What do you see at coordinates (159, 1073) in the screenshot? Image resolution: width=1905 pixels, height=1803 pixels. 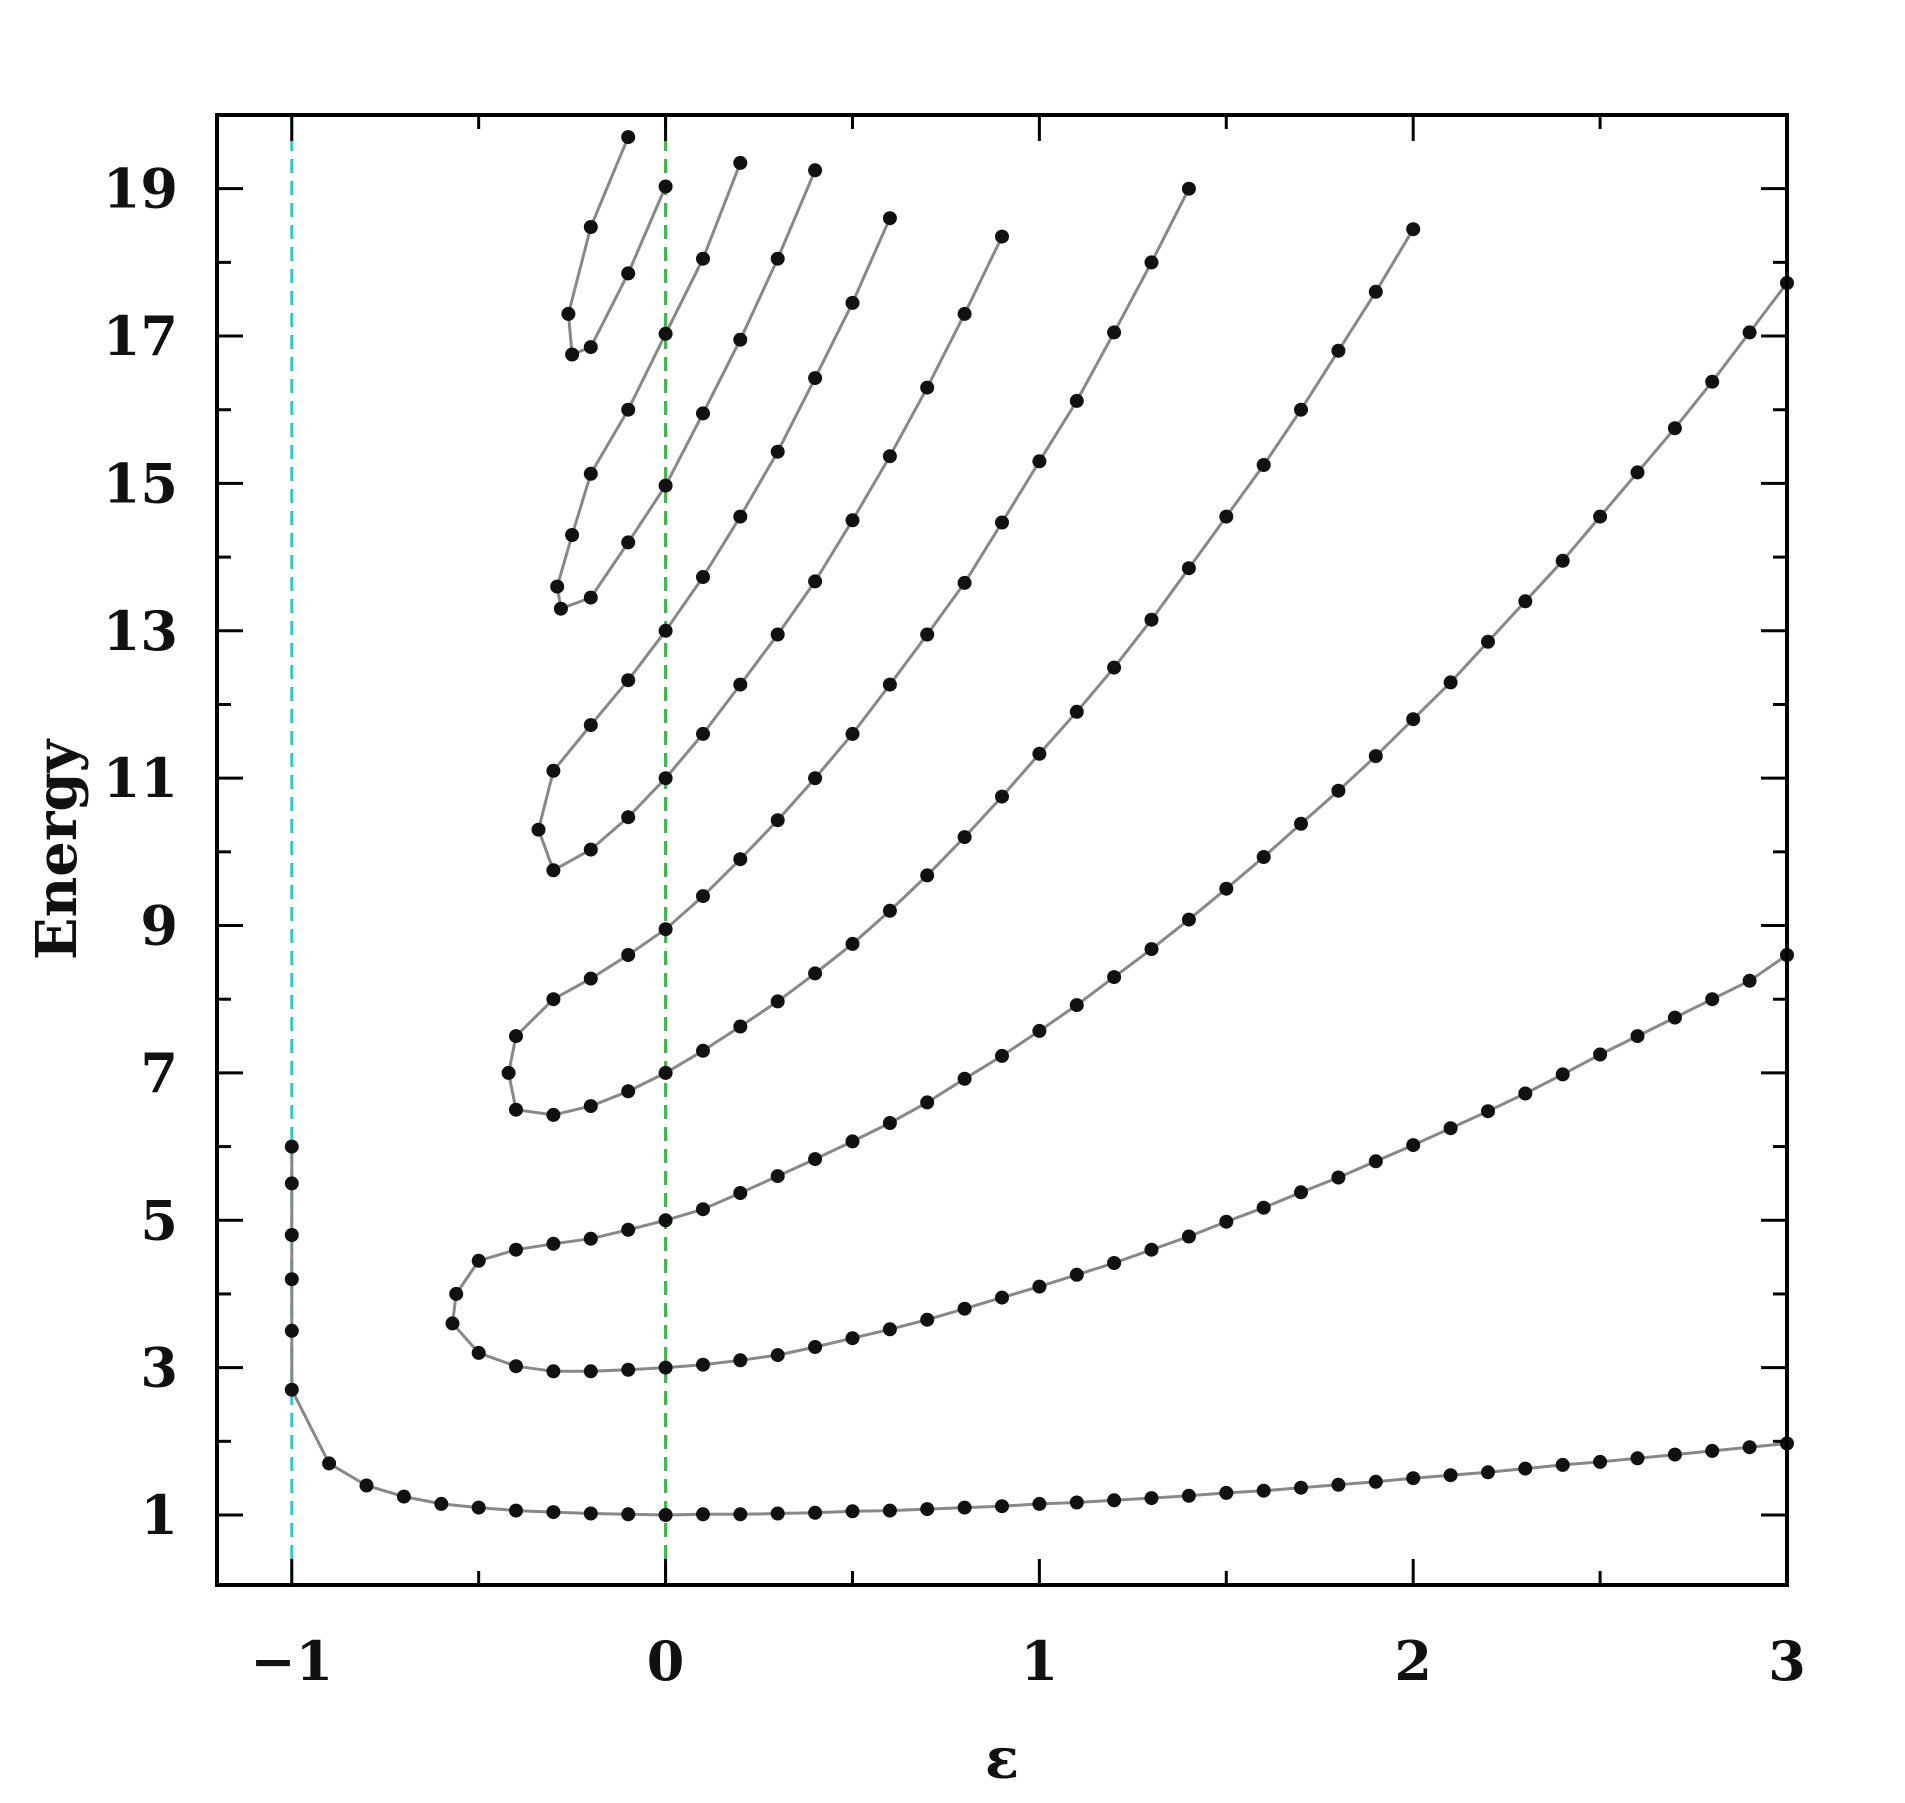 I see `y-tick-label: 7` at bounding box center [159, 1073].